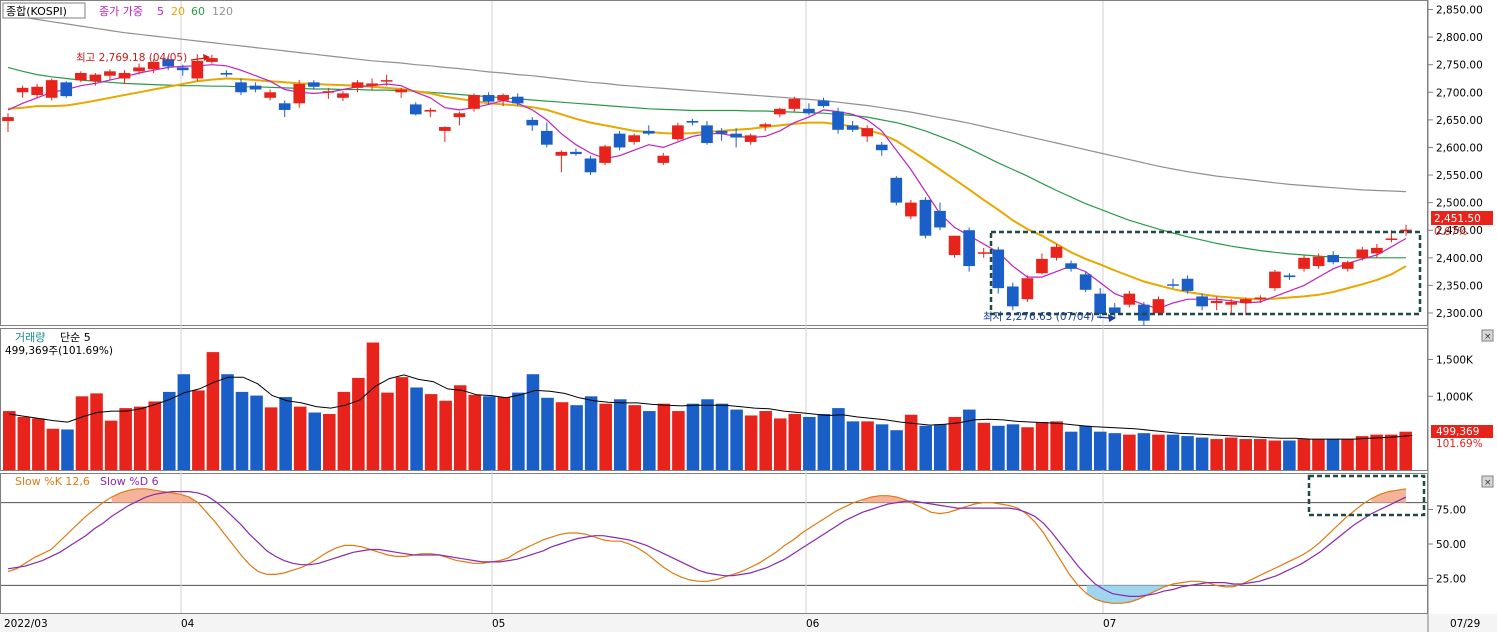 This screenshot has width=1497, height=636. I want to click on close-icon: ×, so click(1488, 483).